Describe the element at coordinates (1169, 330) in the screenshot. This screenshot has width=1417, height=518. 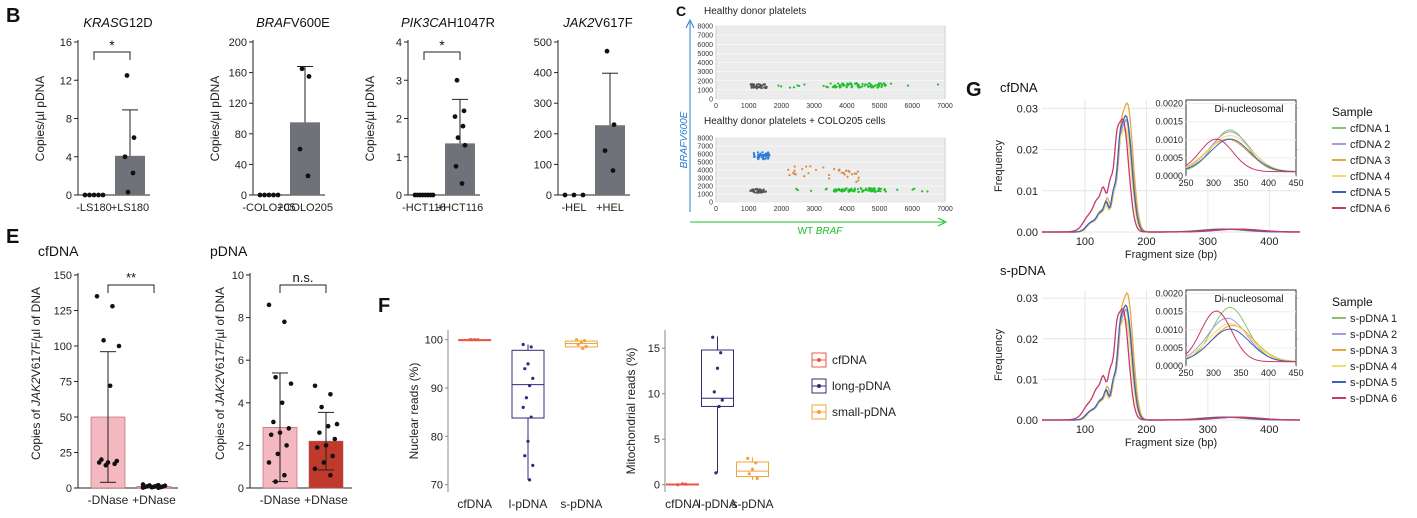
I see `inset-y-tick-label: 0.0010` at that location.